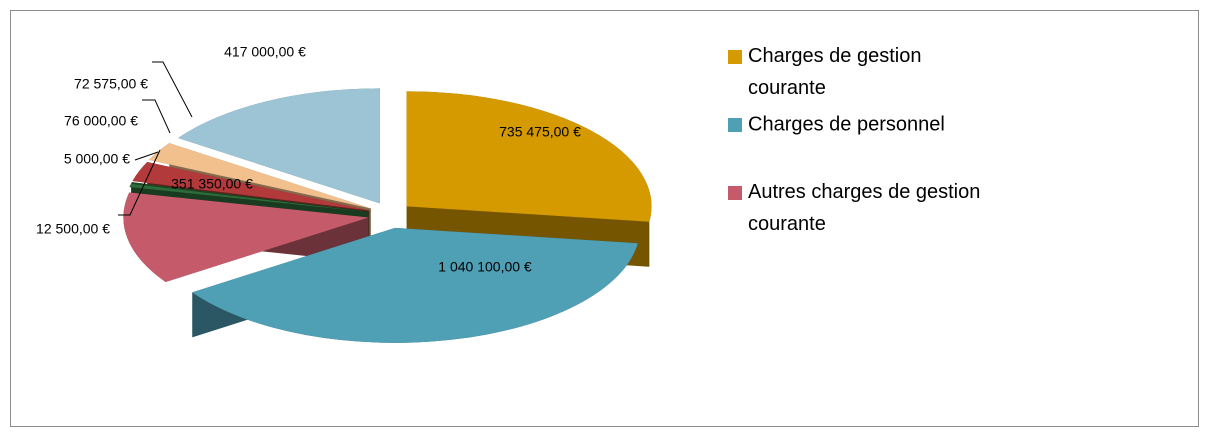  Describe the element at coordinates (212, 184) in the screenshot. I see `data-label: 351 350,00 €` at that location.